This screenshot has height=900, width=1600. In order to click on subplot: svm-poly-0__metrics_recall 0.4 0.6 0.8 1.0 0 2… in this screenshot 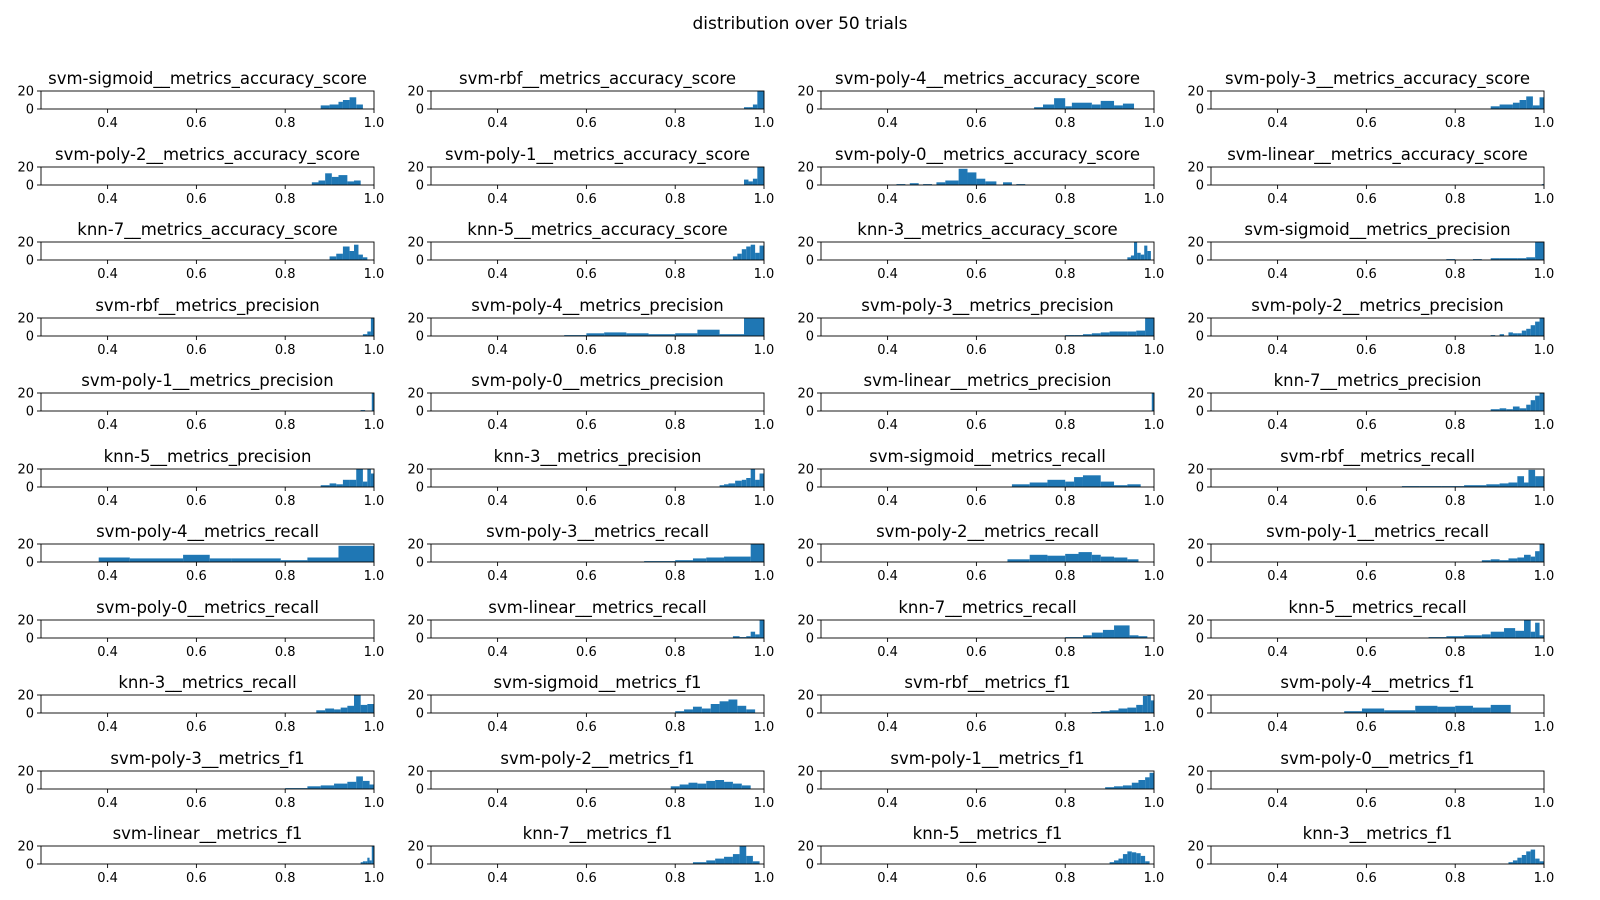, I will do `click(200, 629)`.